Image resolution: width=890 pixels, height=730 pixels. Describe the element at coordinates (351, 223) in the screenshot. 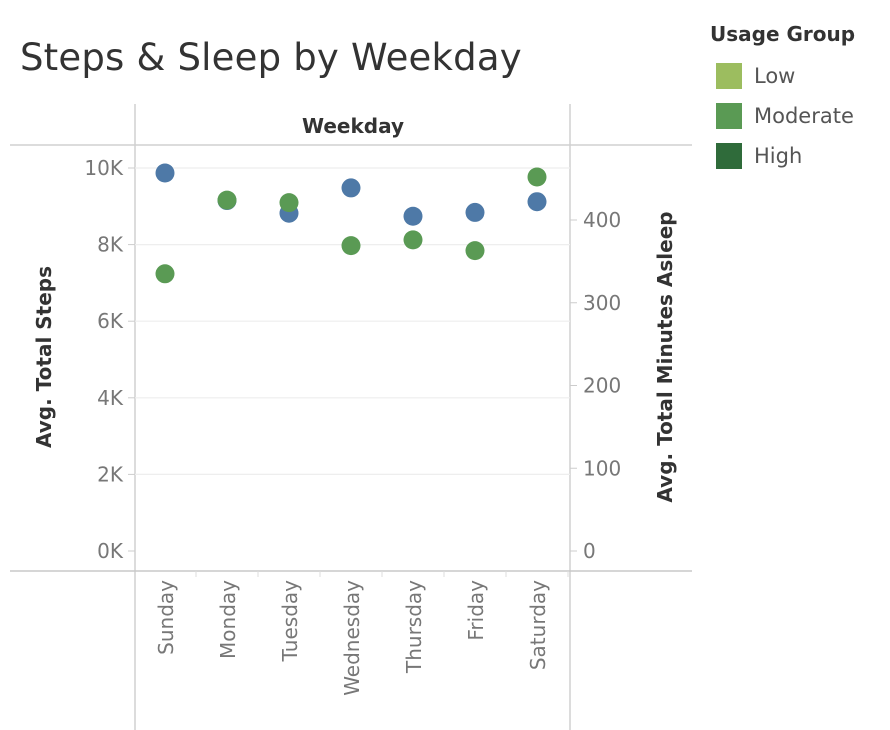

I see `data-points` at that location.